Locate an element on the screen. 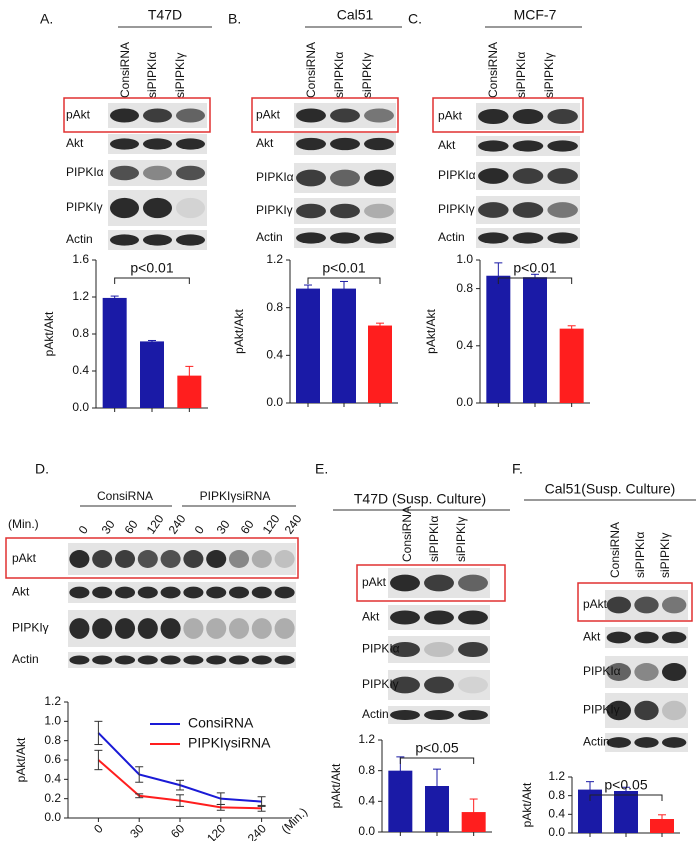 The image size is (700, 841). significance-label: p<0.05 is located at coordinates (625, 785).